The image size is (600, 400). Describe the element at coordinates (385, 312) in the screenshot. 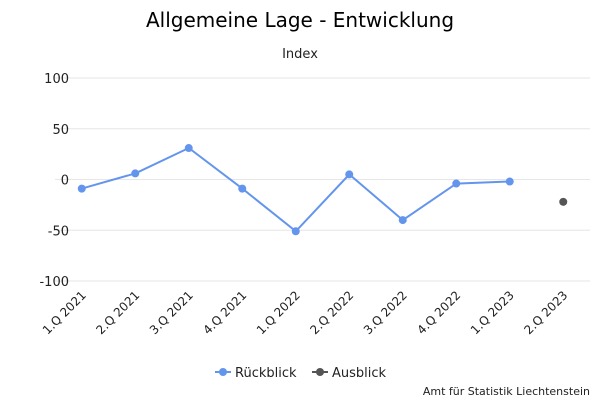

I see `x-tick-label: 3.Q 2022` at that location.